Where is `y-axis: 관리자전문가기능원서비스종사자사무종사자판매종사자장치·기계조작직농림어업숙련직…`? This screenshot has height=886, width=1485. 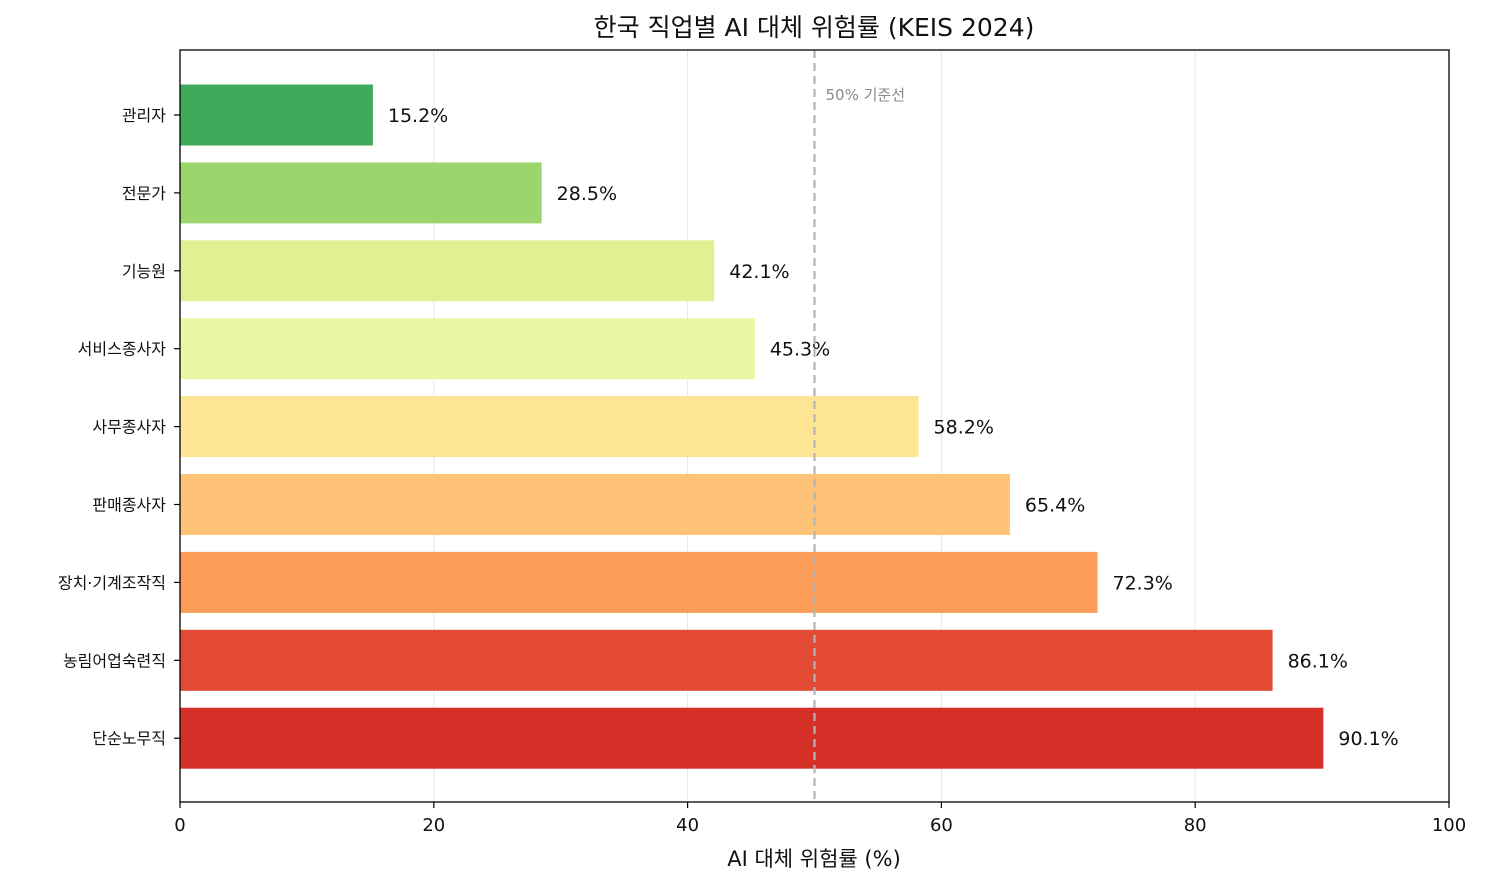 y-axis: 관리자전문가기능원서비스종사자사무종사자판매종사자장치·기계조작직농림어업숙련직… is located at coordinates (119, 427).